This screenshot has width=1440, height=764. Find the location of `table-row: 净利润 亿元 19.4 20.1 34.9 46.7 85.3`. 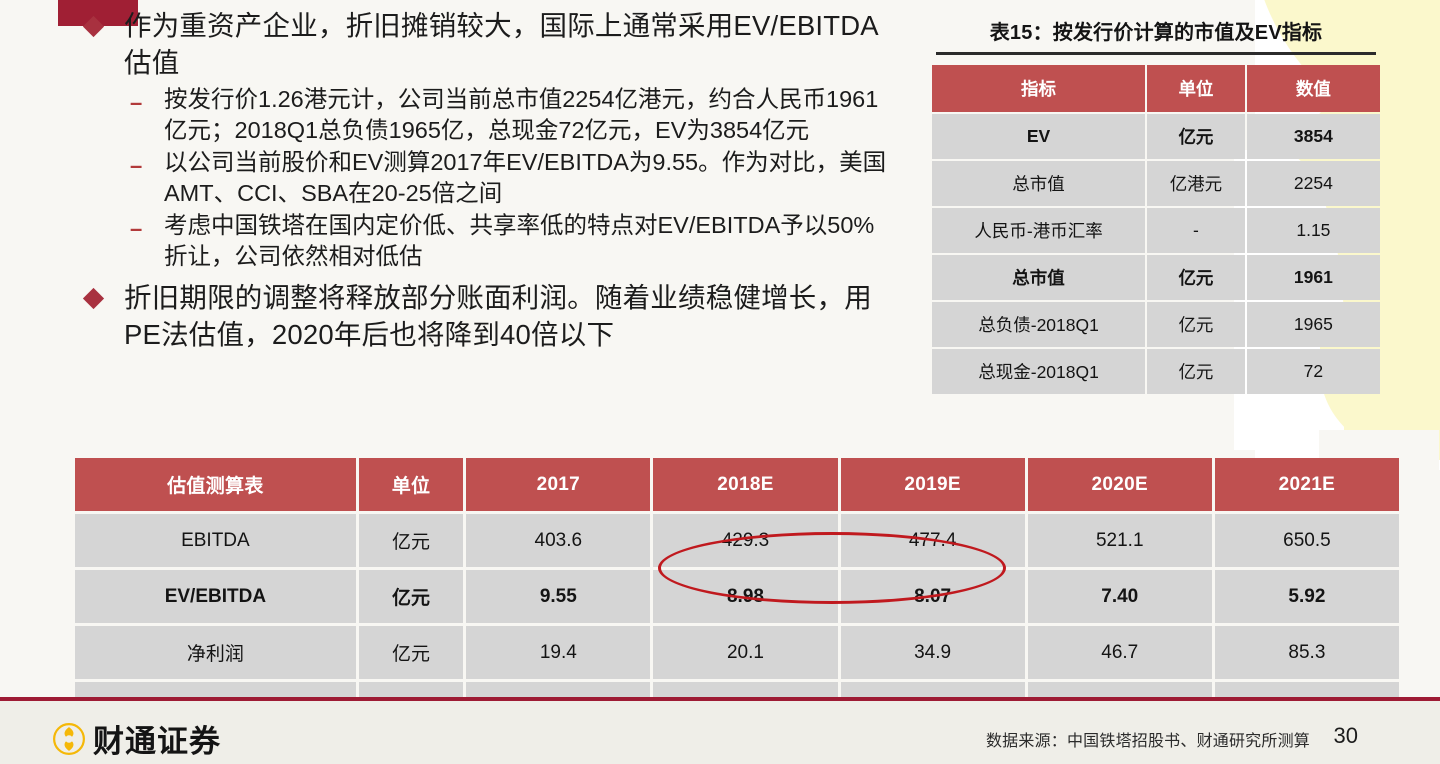

table-row: 净利润 亿元 19.4 20.1 34.9 46.7 85.3 is located at coordinates (737, 652).